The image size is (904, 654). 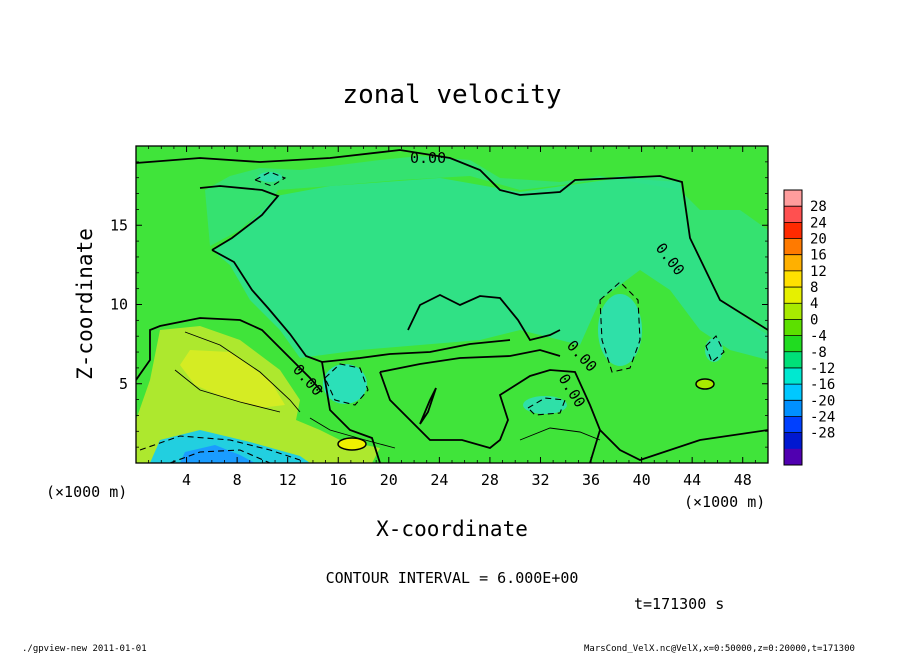 I want to click on x-tick-label: 8, so click(x=237, y=480).